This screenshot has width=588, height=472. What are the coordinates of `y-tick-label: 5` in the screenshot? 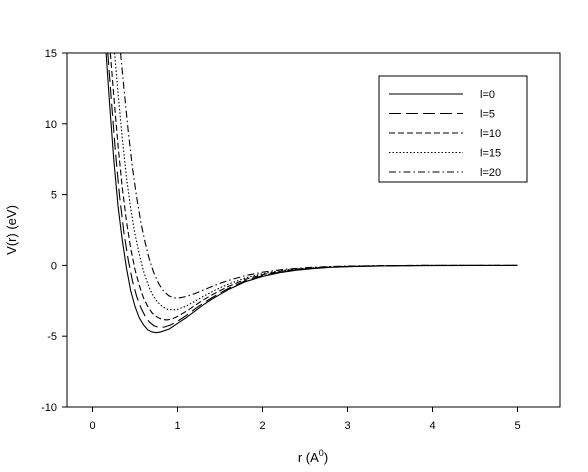 It's located at (54, 196).